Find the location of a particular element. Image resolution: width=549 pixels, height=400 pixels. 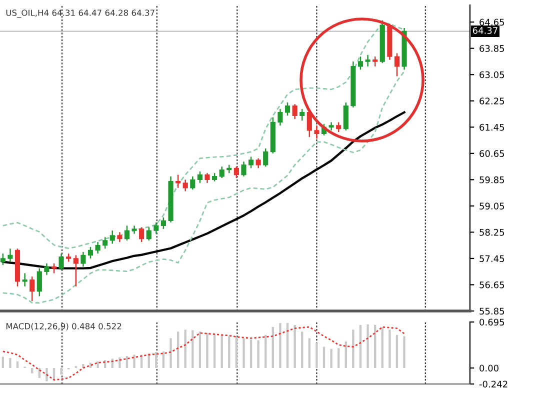

chart-title: MACD(12,26,9) 0.484 0.522 is located at coordinates (64, 326).